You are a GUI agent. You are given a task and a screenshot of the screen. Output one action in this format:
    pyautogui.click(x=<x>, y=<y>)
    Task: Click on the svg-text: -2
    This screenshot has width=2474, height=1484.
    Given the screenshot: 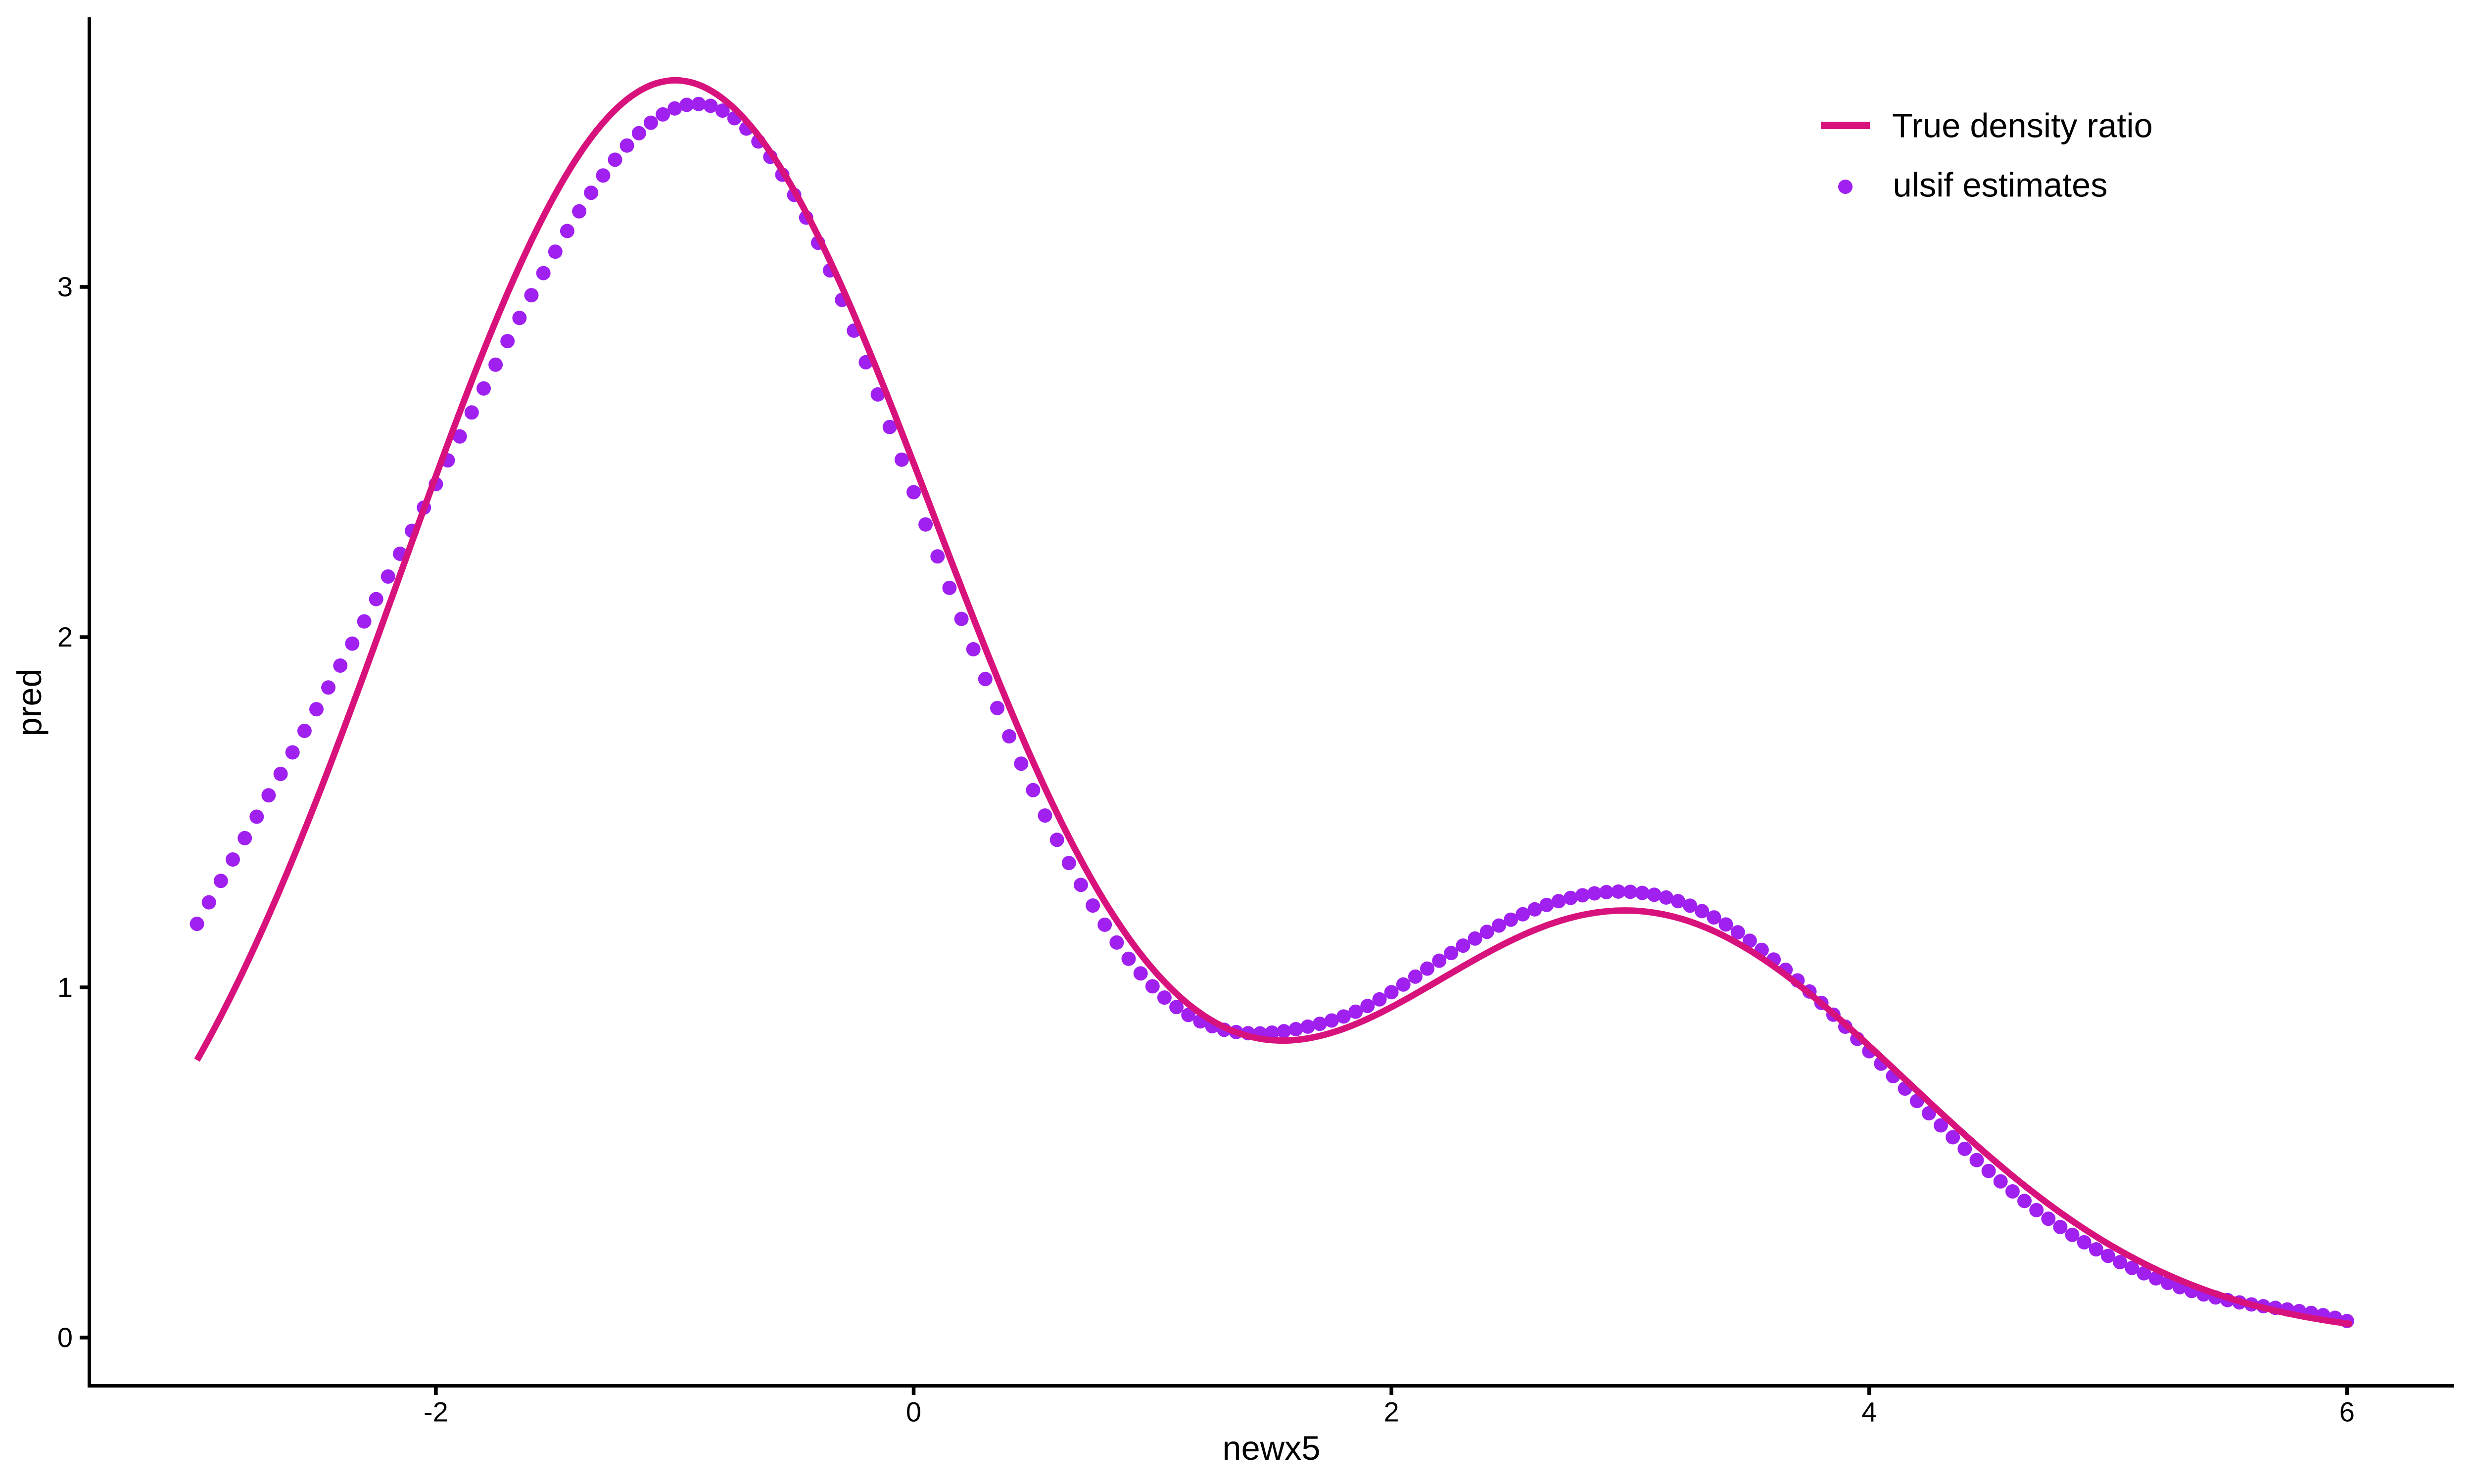 What is the action you would take?
    pyautogui.click(x=436, y=1412)
    